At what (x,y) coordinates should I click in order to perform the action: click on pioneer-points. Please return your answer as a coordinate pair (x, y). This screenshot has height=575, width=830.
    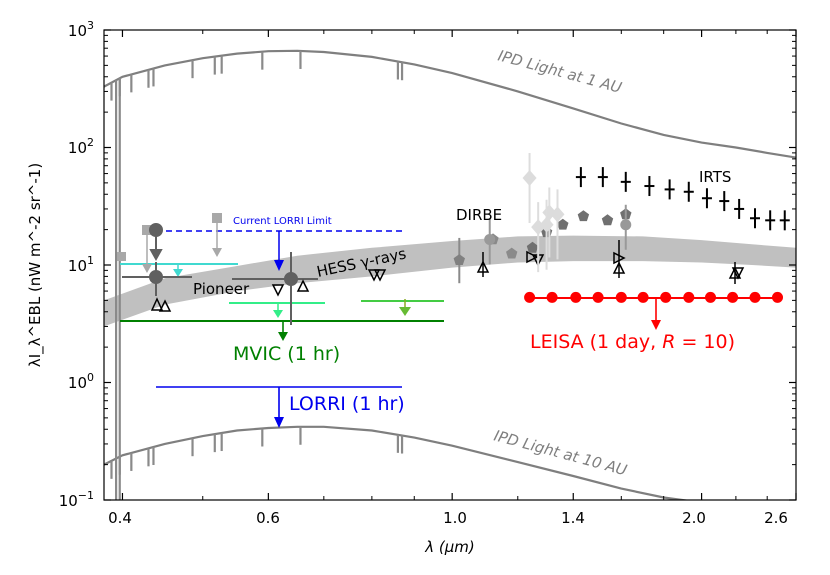
    Looking at the image, I should click on (220, 274).